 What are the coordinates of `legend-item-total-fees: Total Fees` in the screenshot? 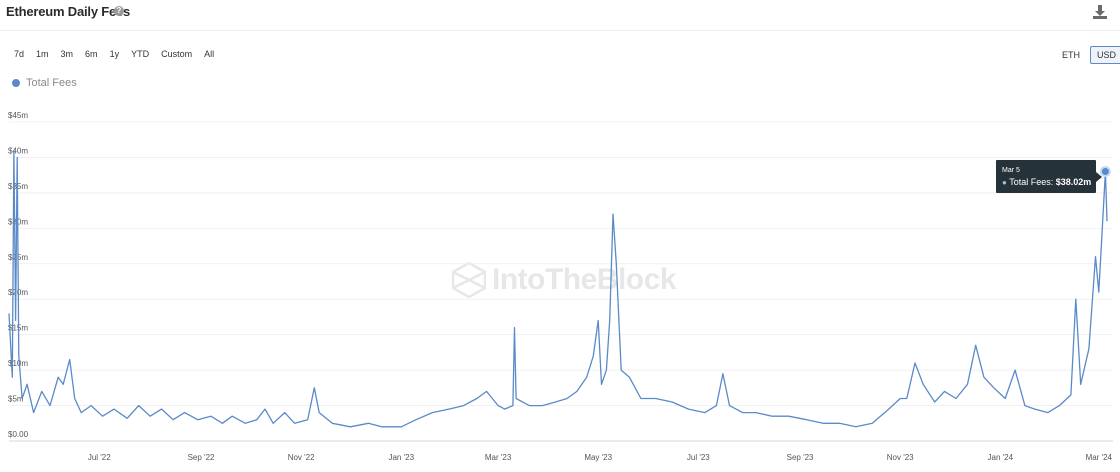 It's located at (44, 83).